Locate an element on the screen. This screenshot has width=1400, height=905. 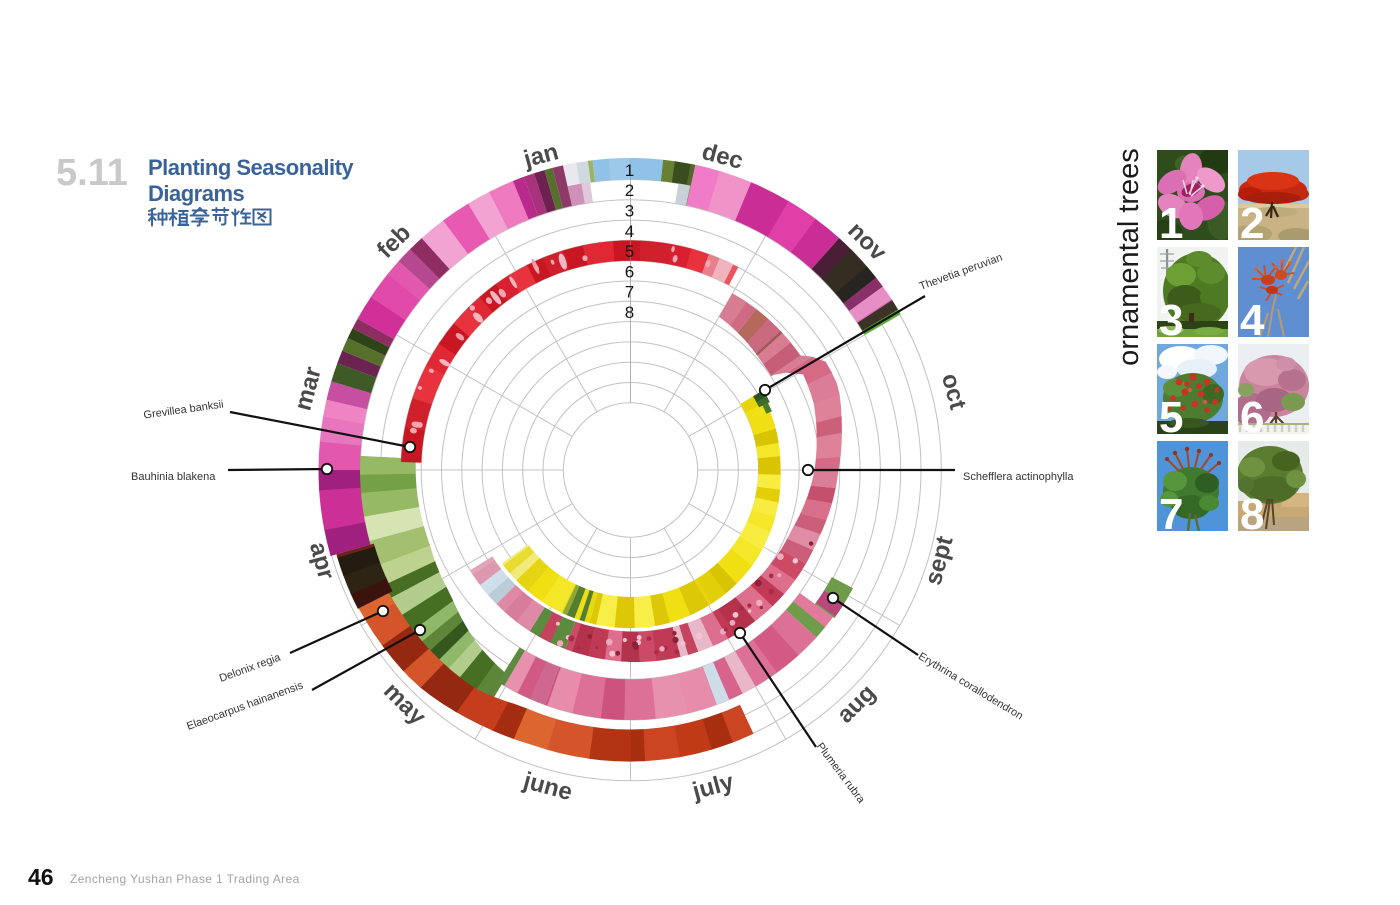
svg-text: mar is located at coordinates (307, 389).